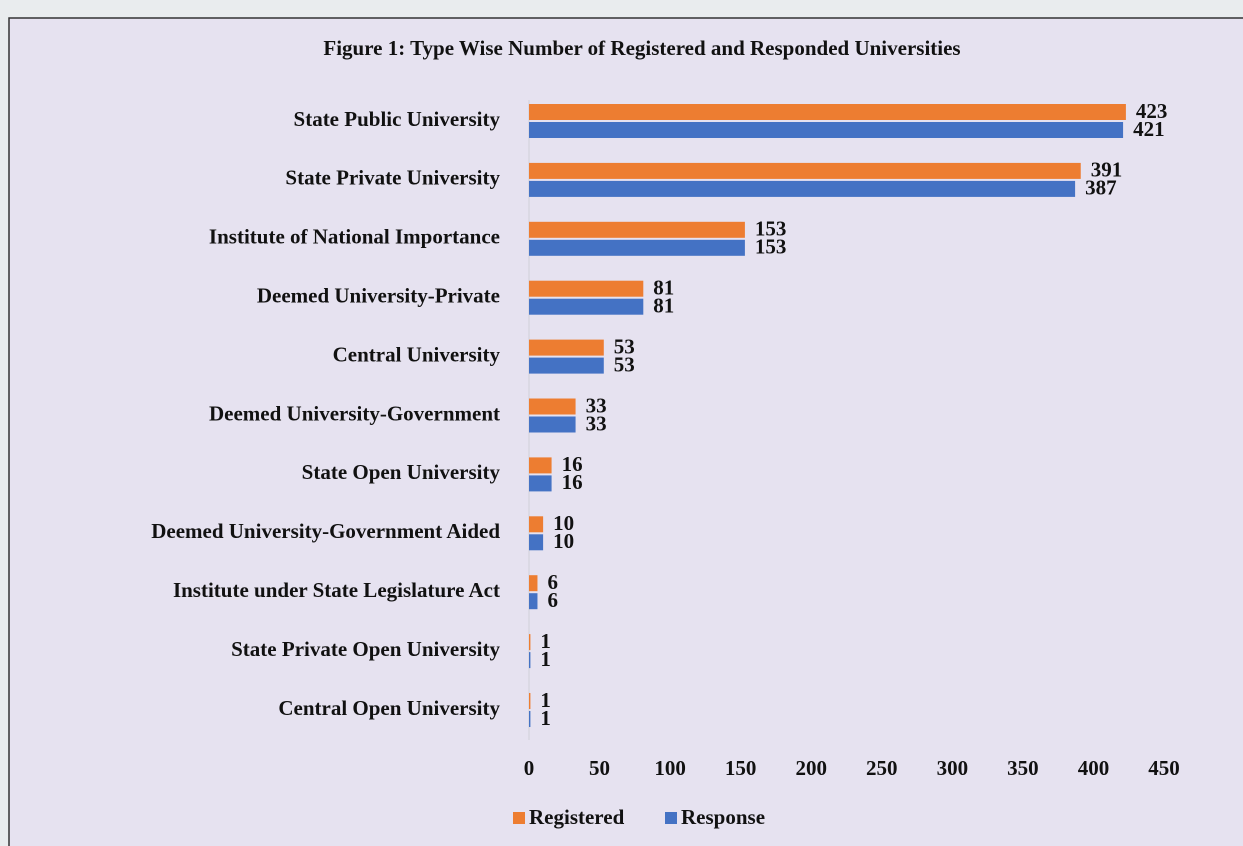  What do you see at coordinates (336, 590) in the screenshot?
I see `category-label: Institute under State Legislature Act` at bounding box center [336, 590].